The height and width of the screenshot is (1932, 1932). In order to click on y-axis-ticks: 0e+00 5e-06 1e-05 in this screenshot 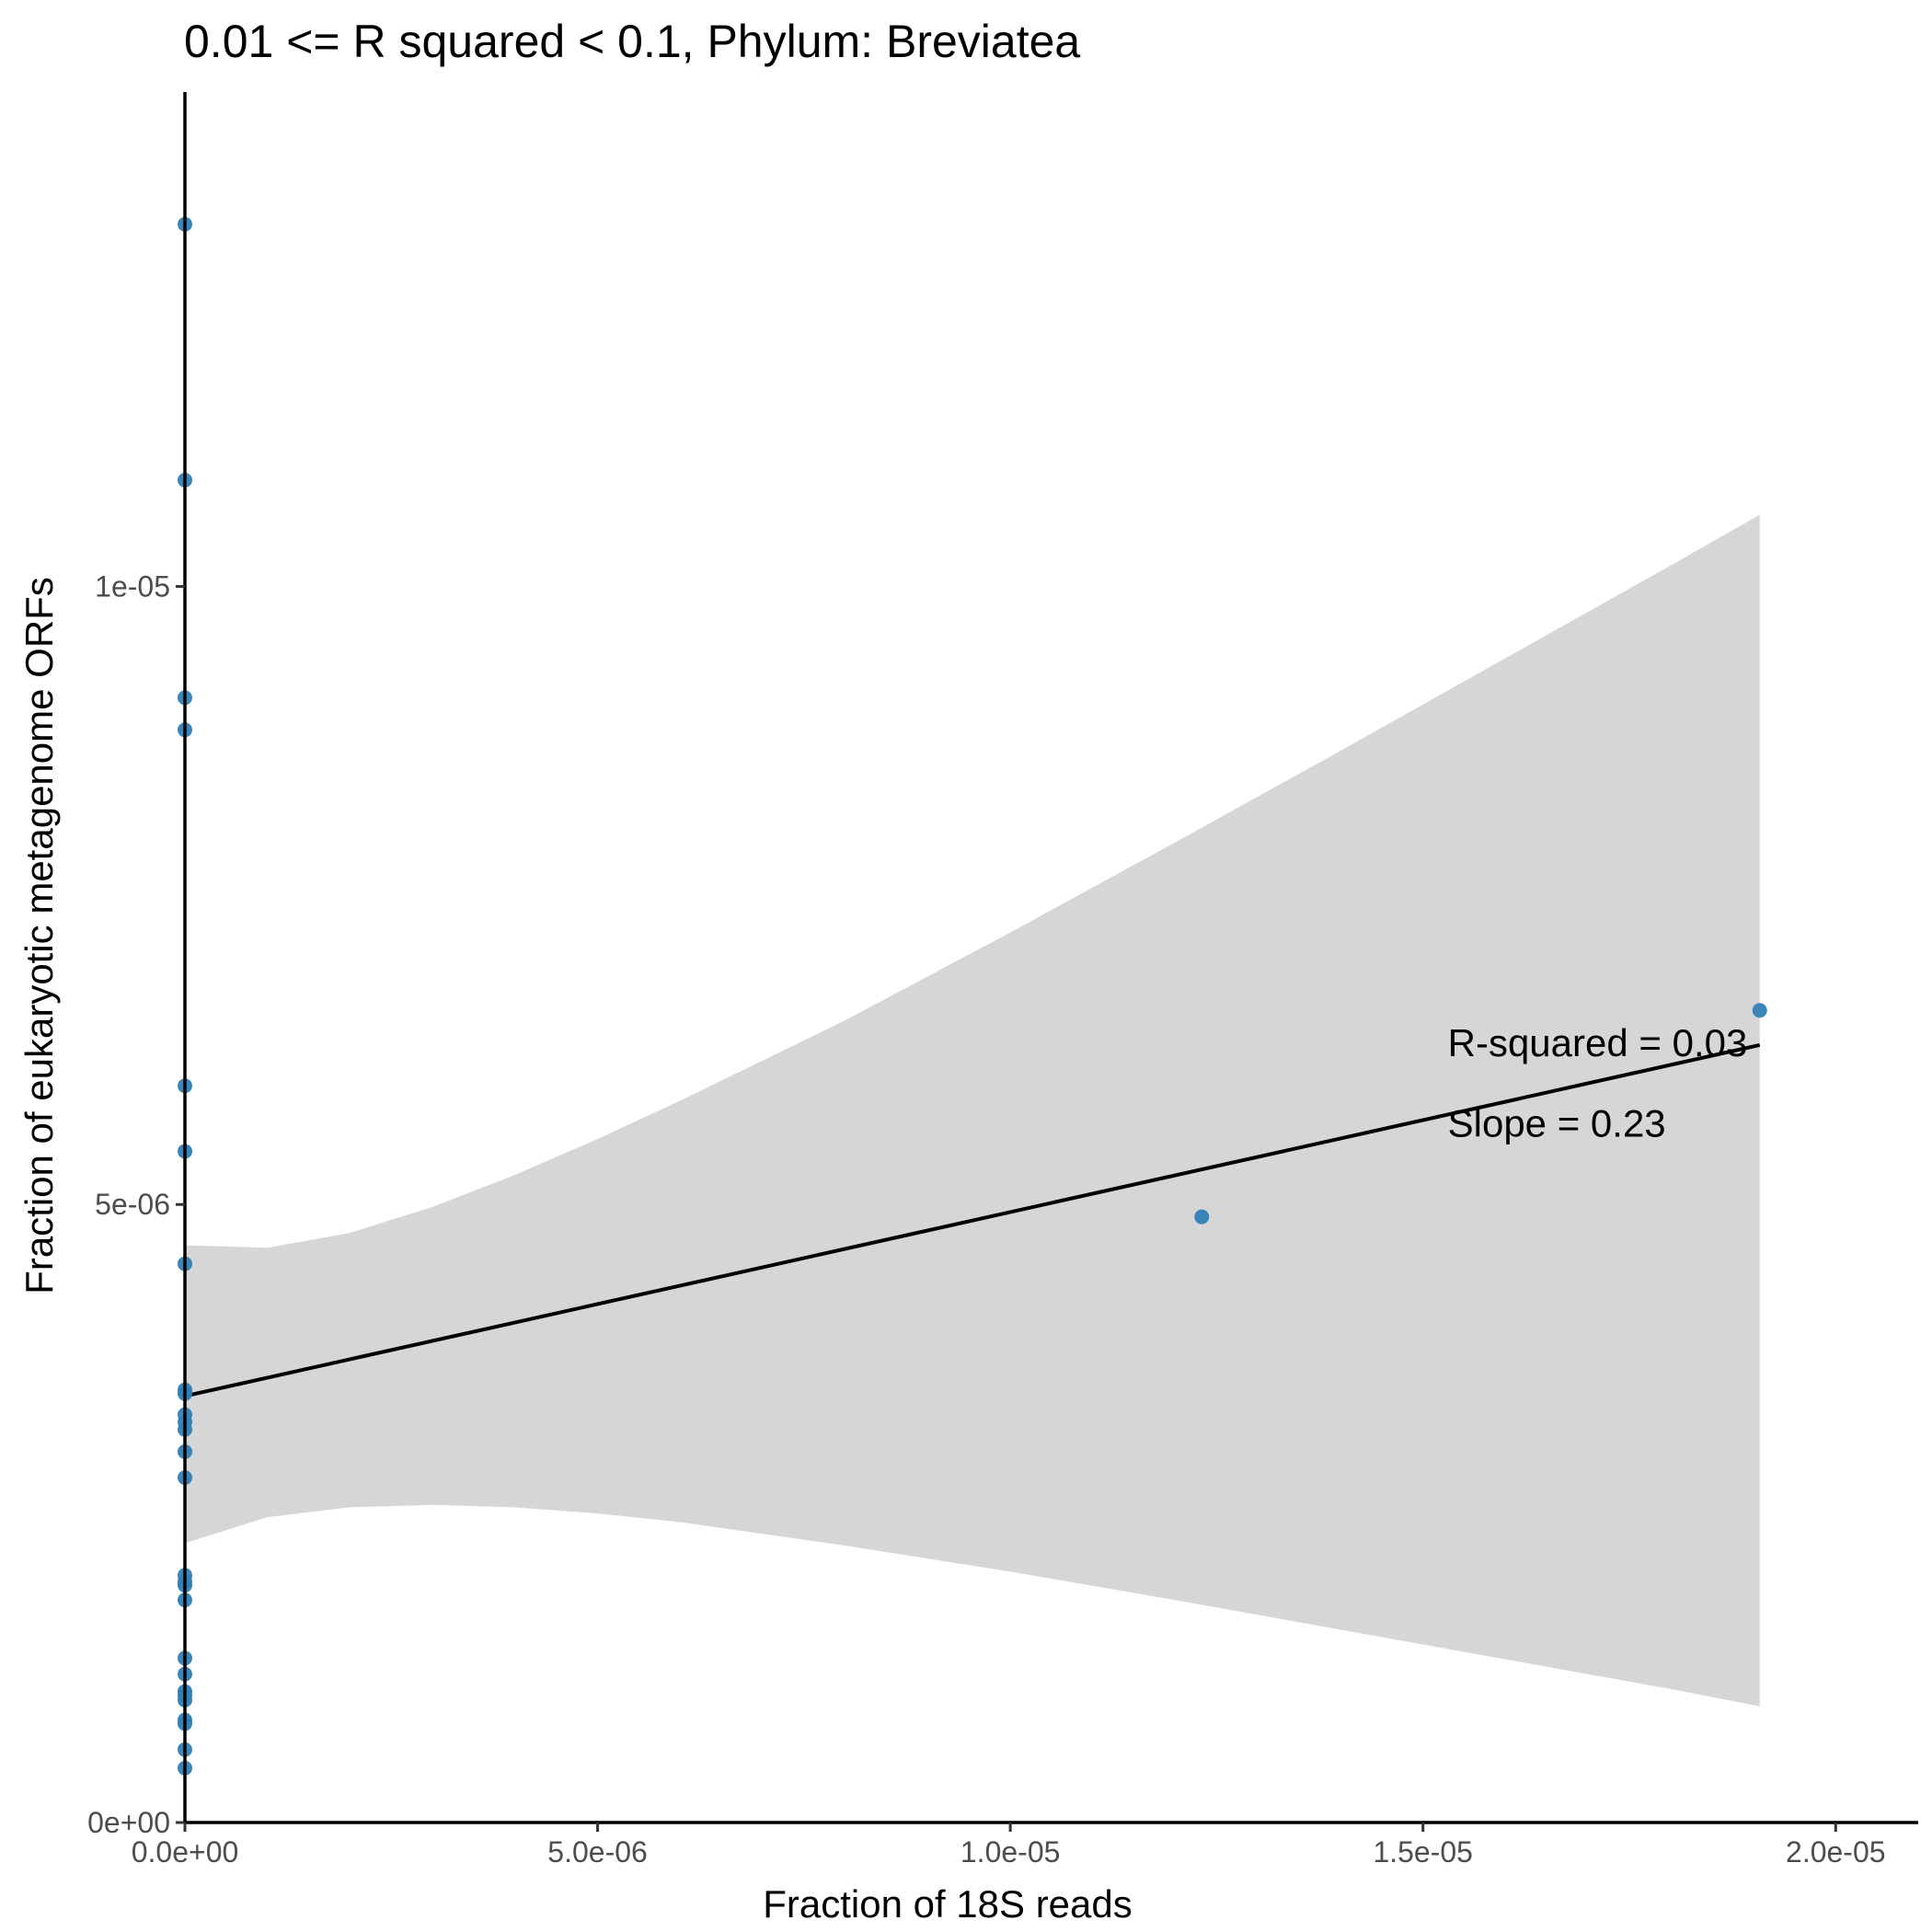, I will do `click(136, 1204)`.